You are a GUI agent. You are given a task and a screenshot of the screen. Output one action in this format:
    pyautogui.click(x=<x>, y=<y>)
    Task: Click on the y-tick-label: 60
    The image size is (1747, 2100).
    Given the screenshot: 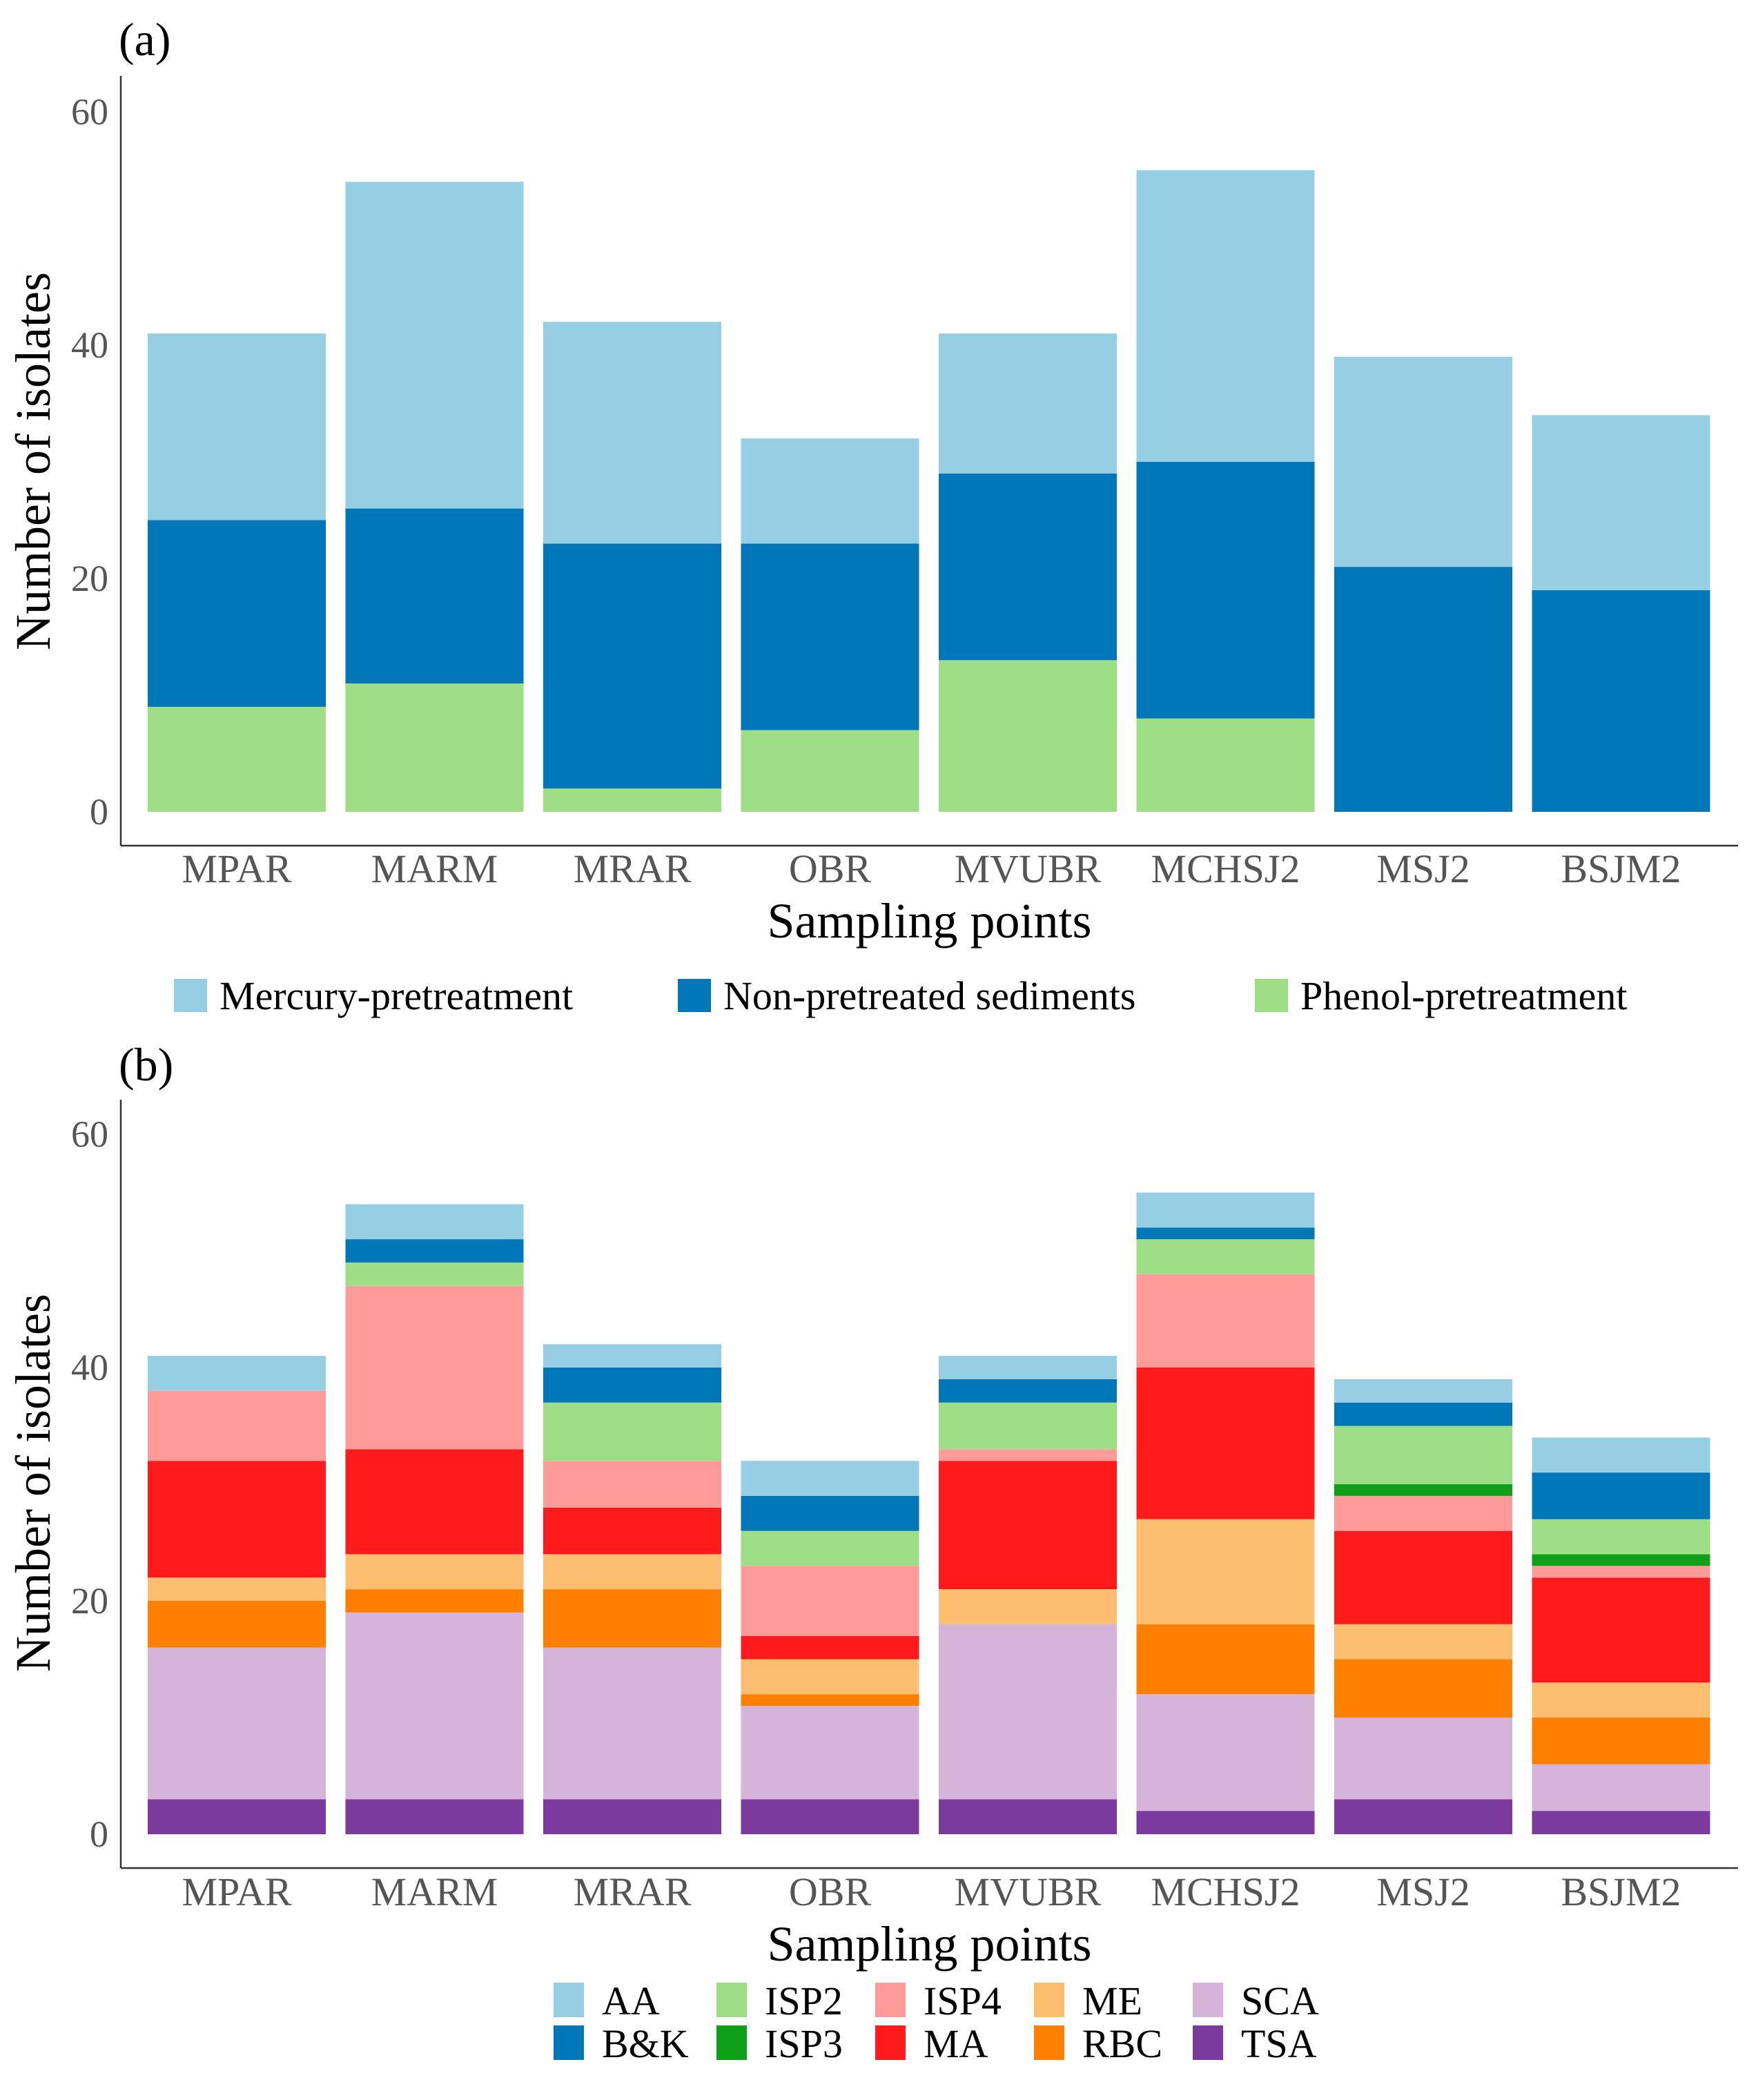 What is the action you would take?
    pyautogui.click(x=89, y=112)
    